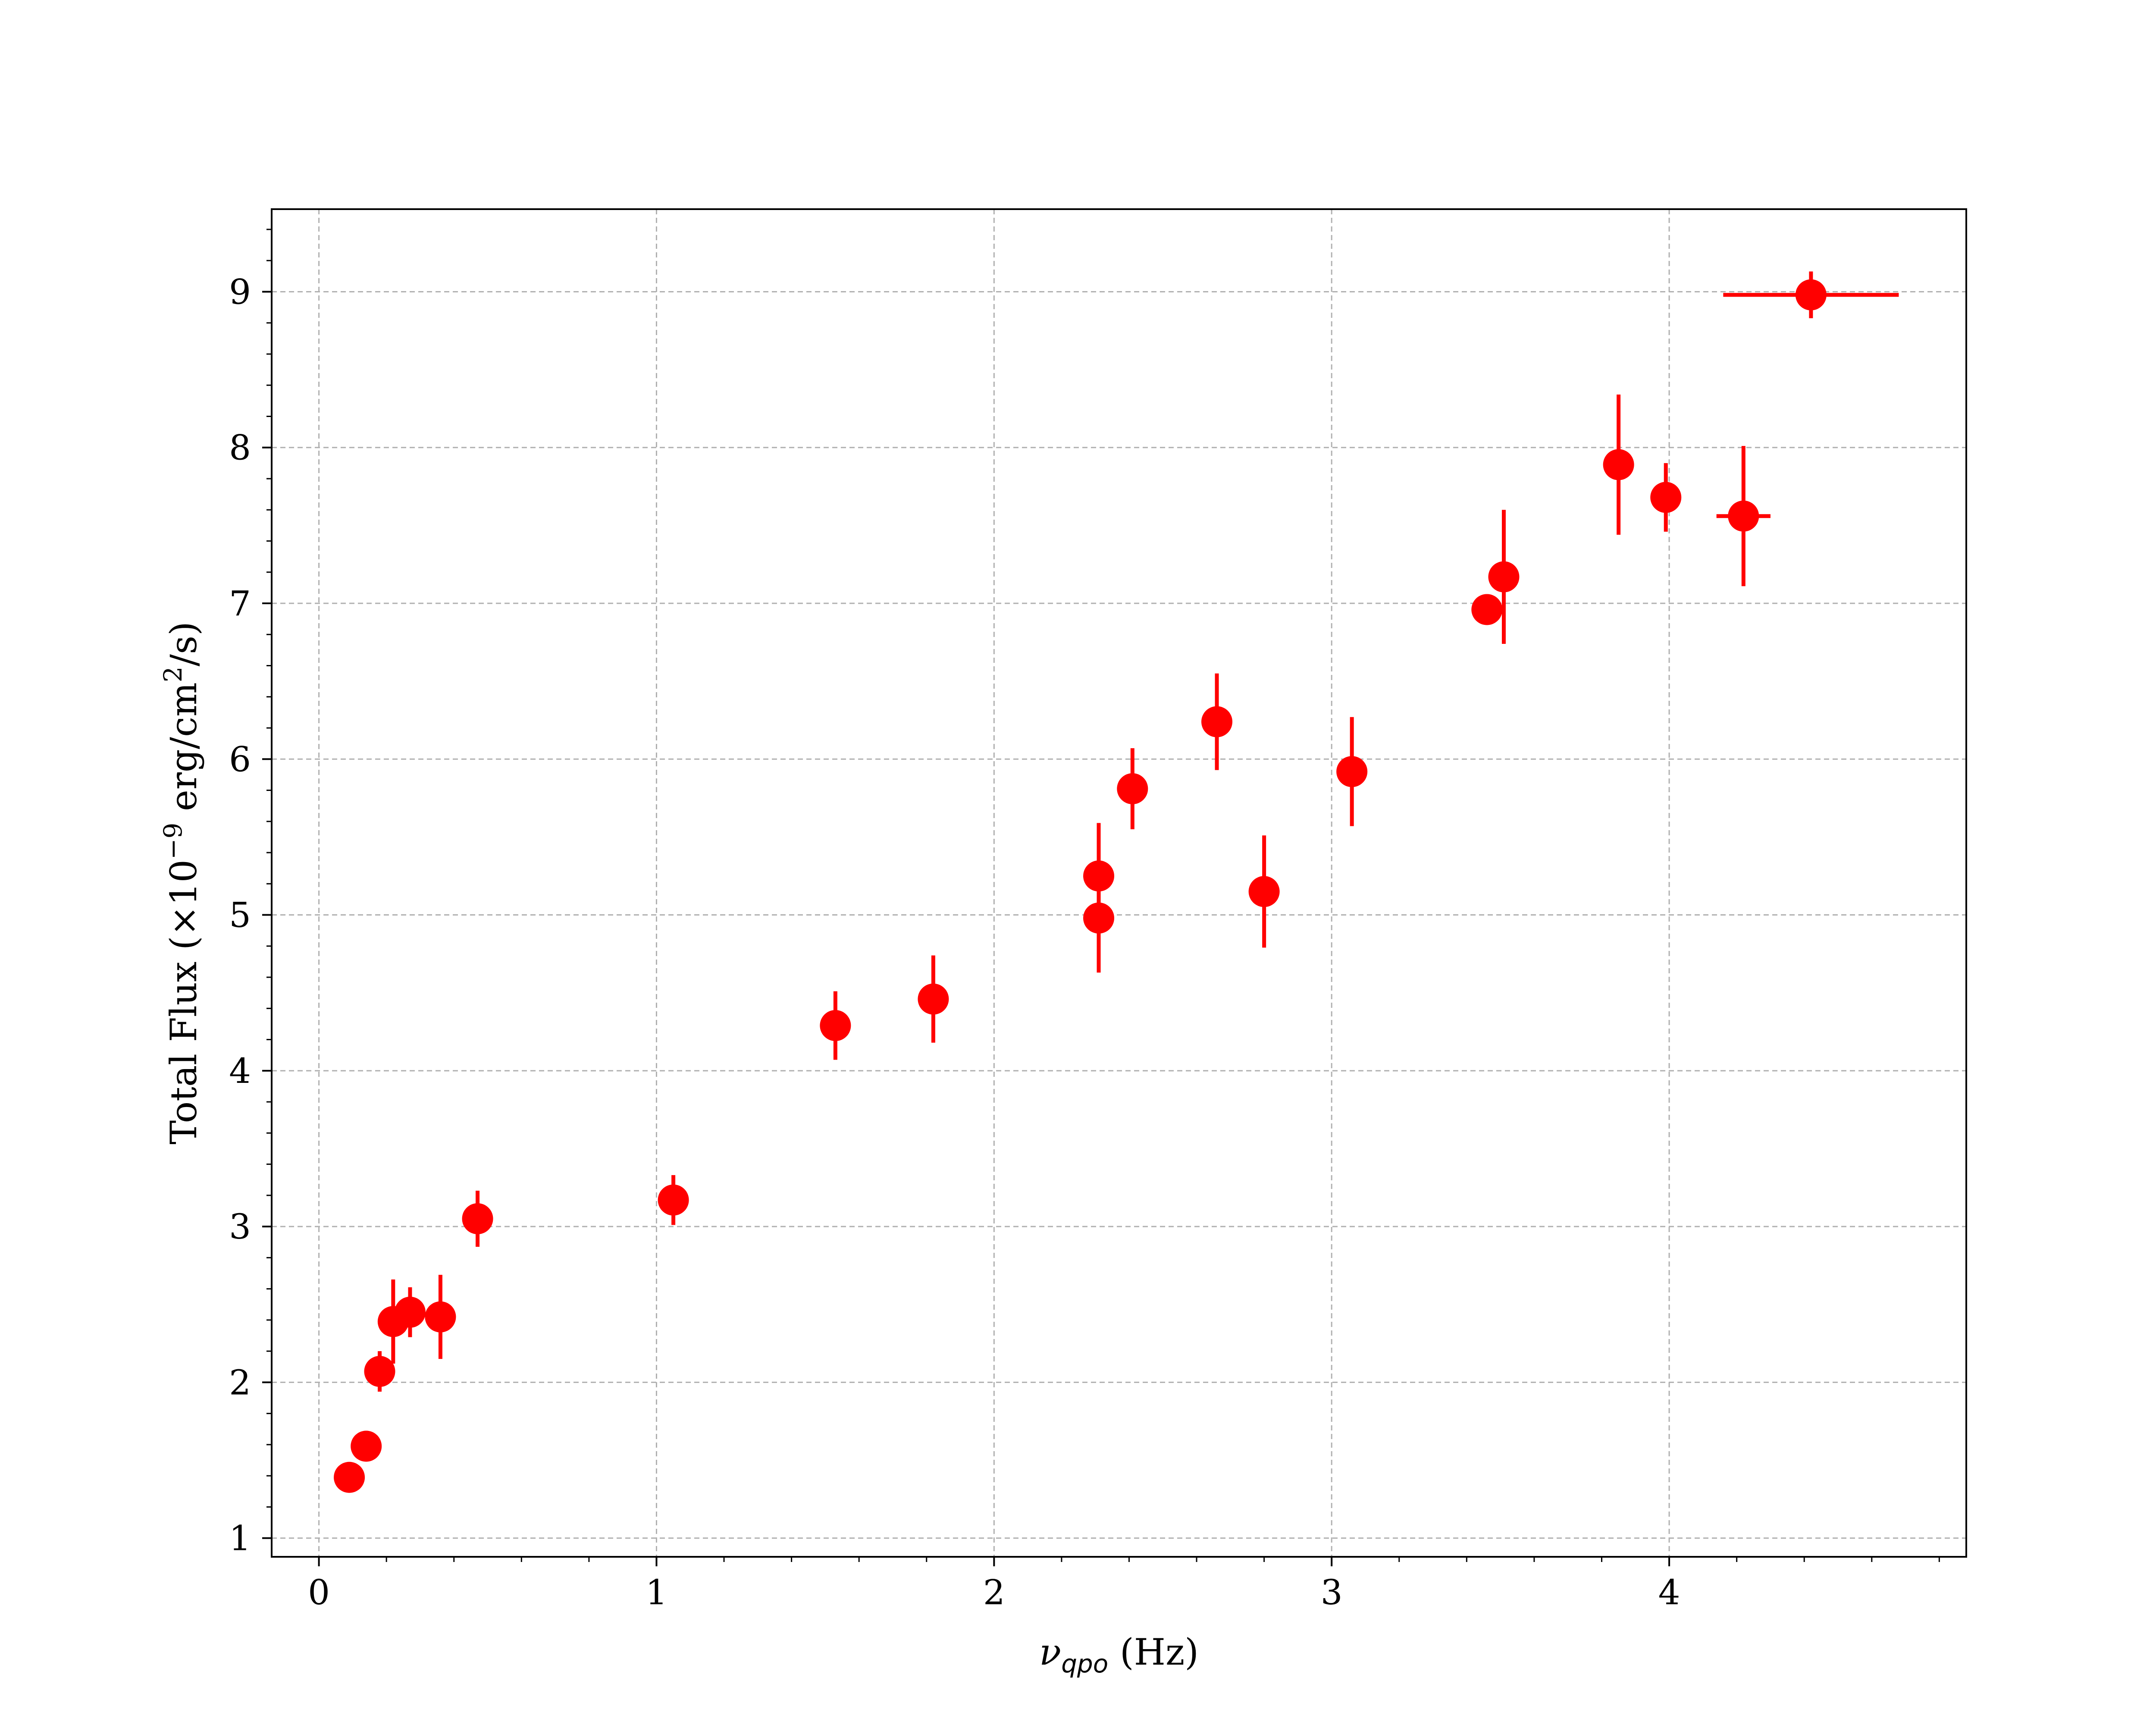 The image size is (2156, 1725). What do you see at coordinates (240, 1071) in the screenshot?
I see `y-tick-label: 4` at bounding box center [240, 1071].